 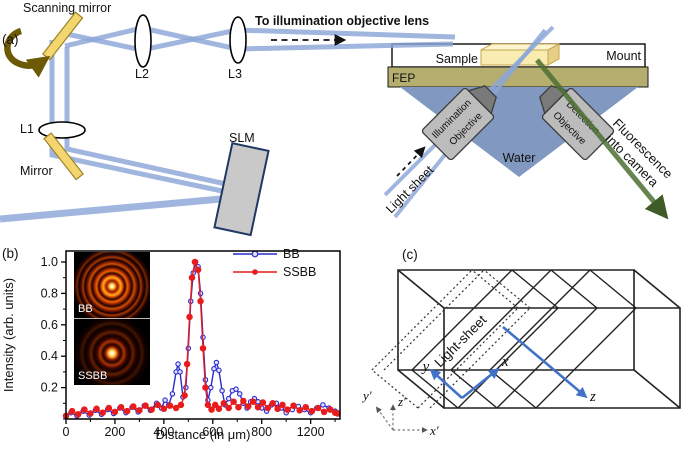 I want to click on inset-ssbb-label: SSBB, so click(x=93, y=376).